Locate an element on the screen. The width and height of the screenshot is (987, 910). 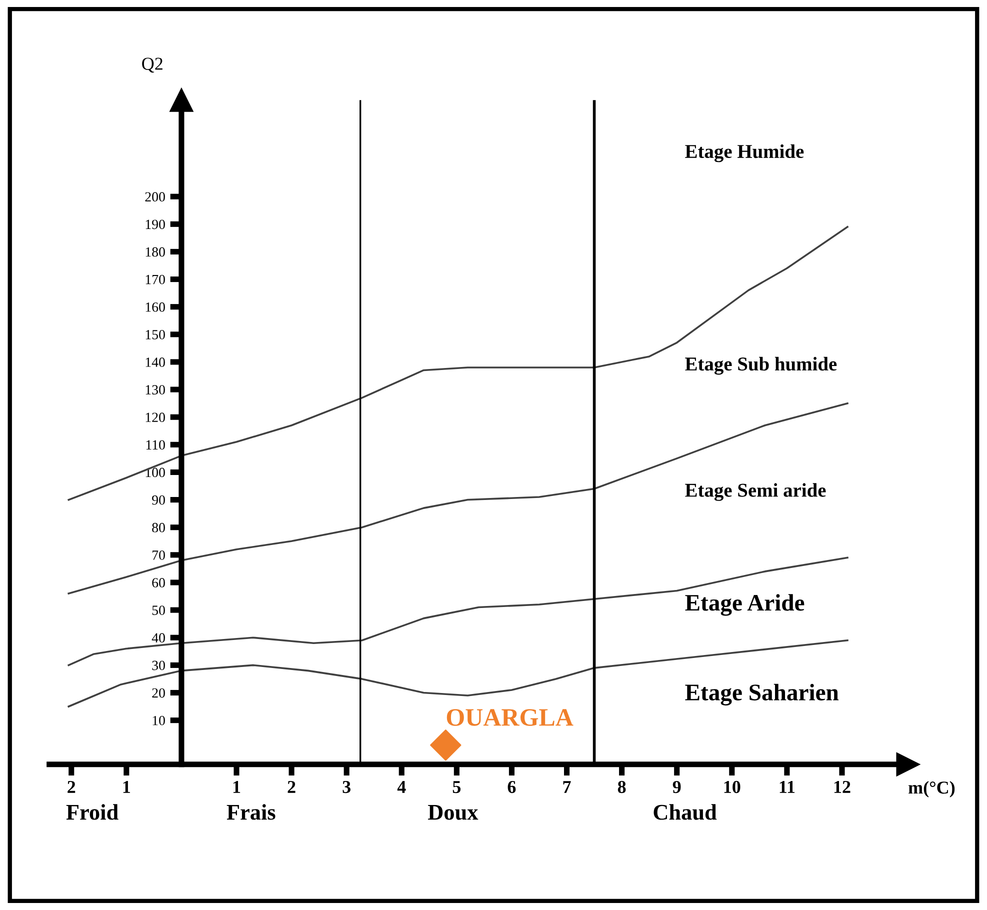
y-tick-label: 30 is located at coordinates (158, 665).